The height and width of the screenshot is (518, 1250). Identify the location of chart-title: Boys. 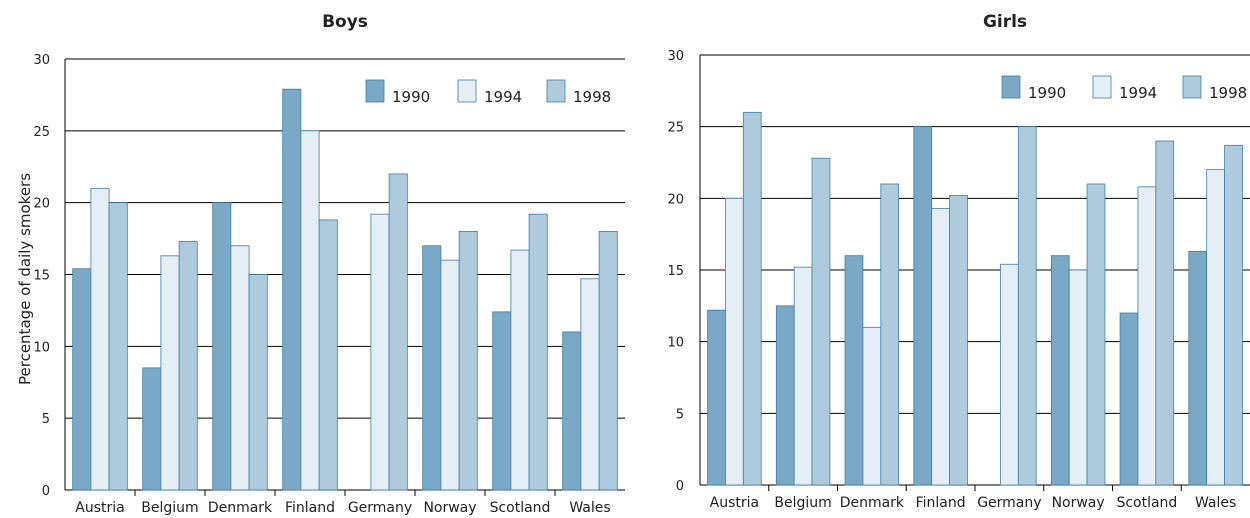
(345, 22).